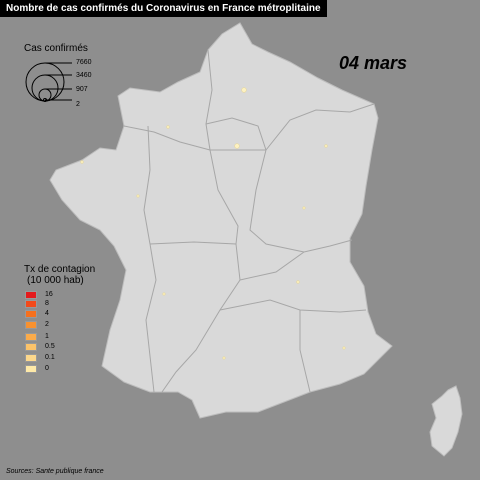 This screenshot has height=480, width=480. I want to click on size-legend-label-2: 2, so click(78, 104).